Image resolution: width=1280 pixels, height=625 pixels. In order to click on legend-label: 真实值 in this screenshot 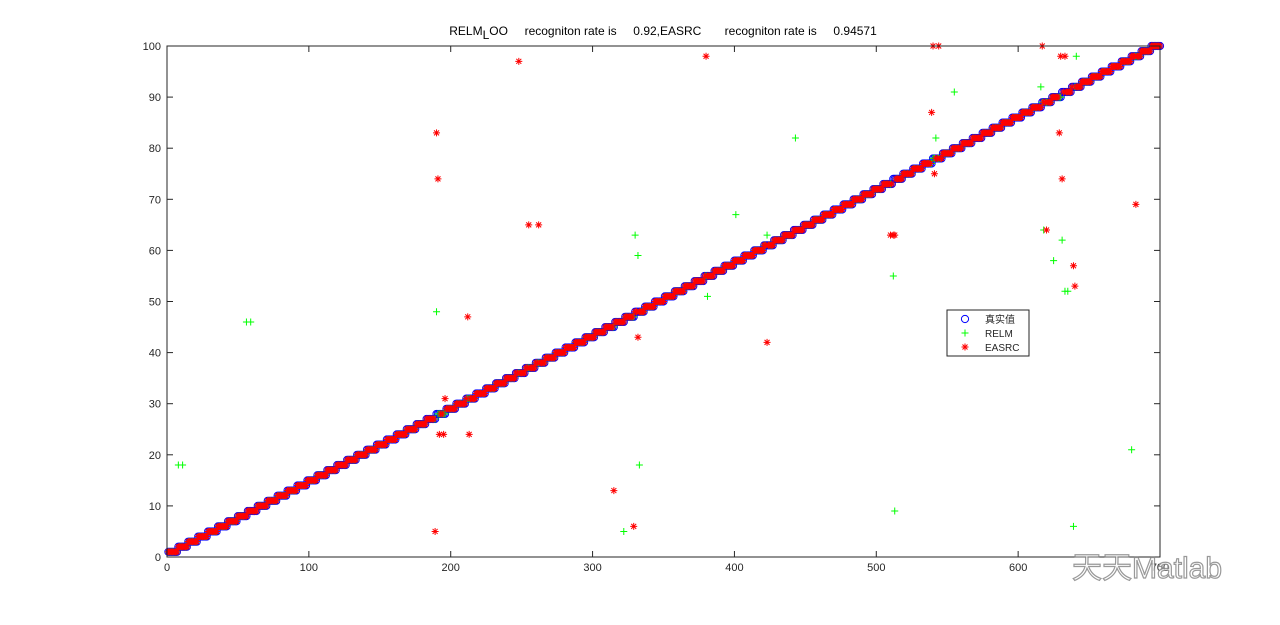, I will do `click(1000, 319)`.